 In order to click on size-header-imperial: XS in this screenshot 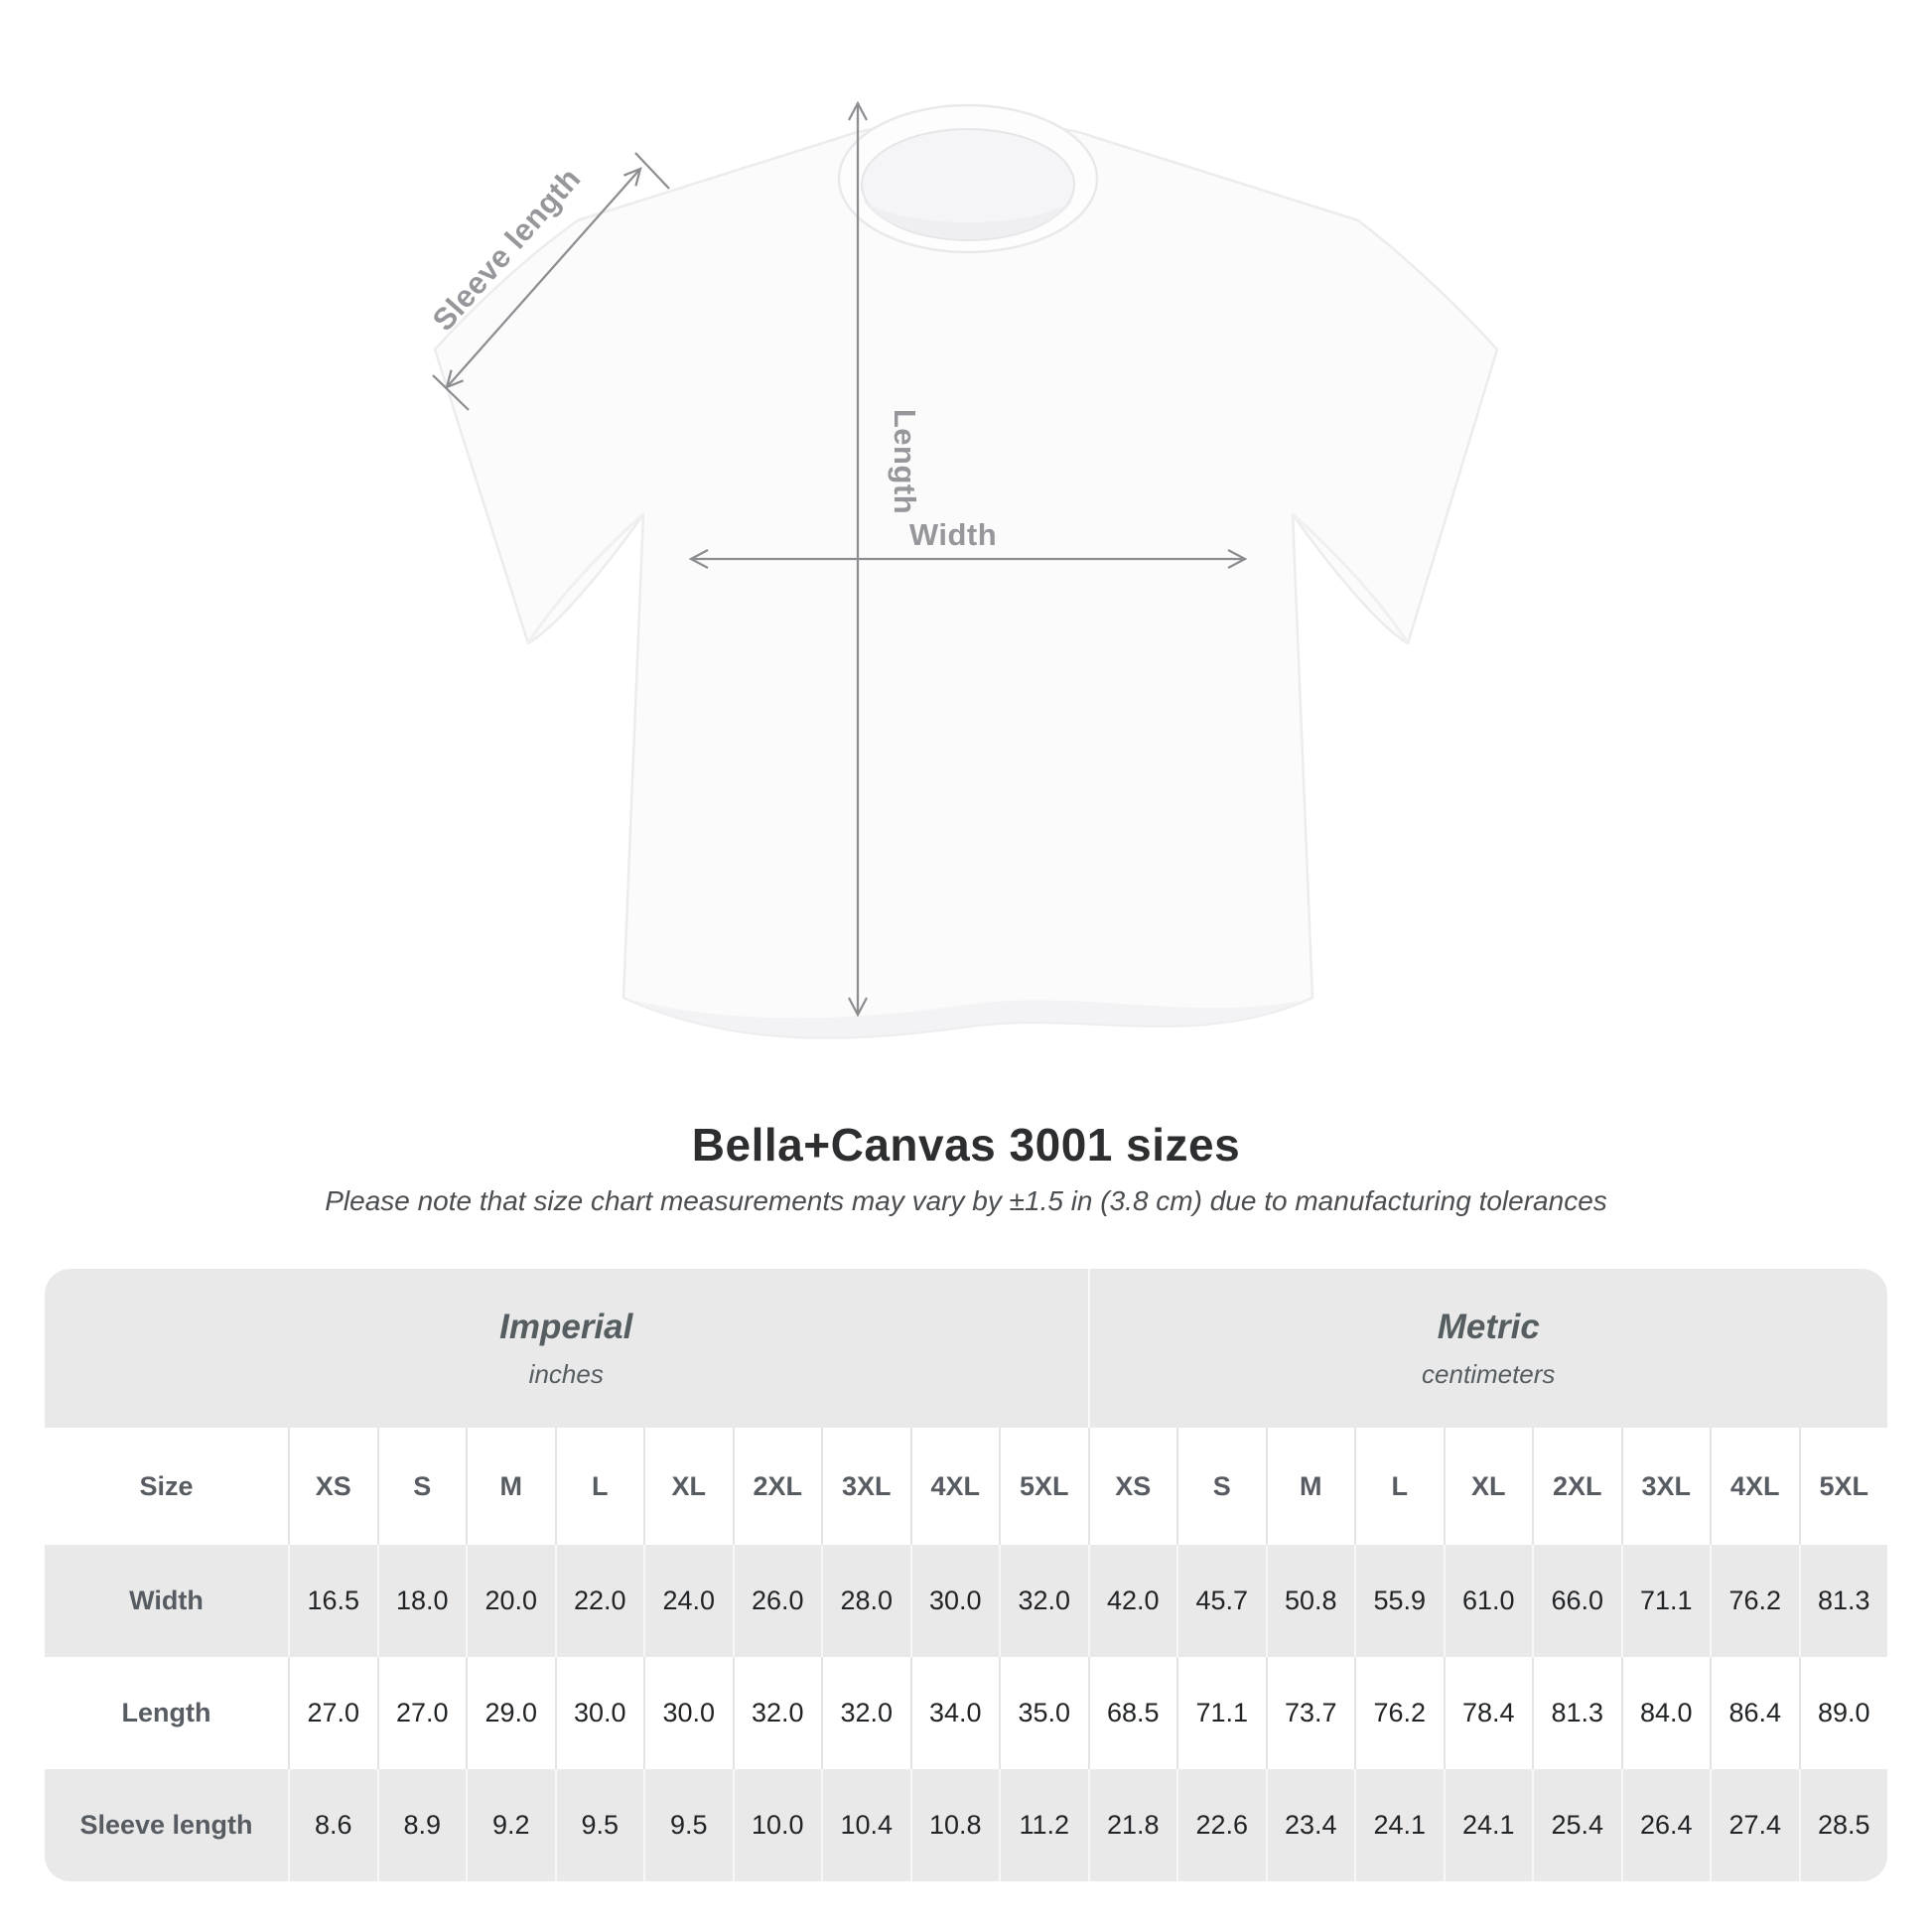, I will do `click(332, 1486)`.